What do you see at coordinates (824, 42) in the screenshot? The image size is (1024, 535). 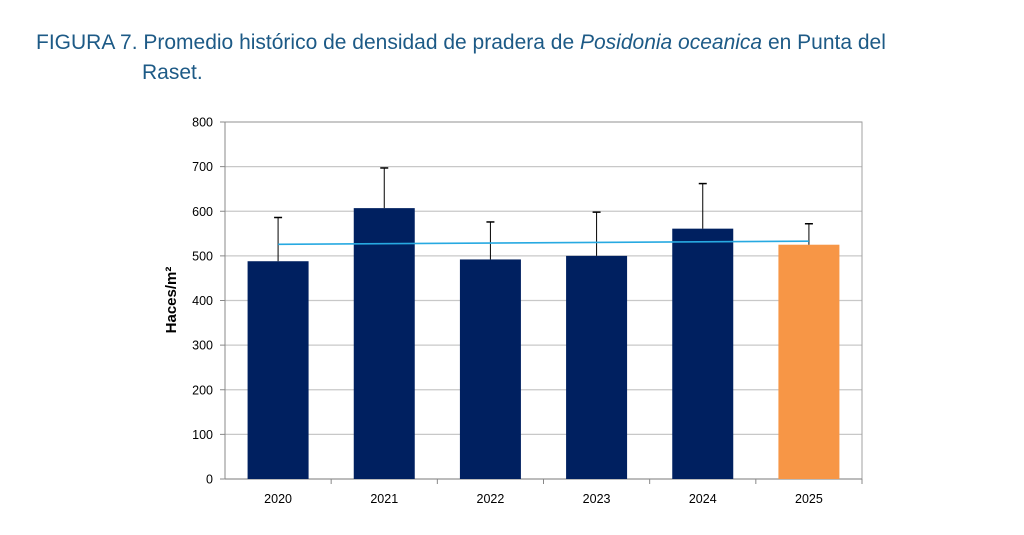 I see `title-suffix: en Punta del` at bounding box center [824, 42].